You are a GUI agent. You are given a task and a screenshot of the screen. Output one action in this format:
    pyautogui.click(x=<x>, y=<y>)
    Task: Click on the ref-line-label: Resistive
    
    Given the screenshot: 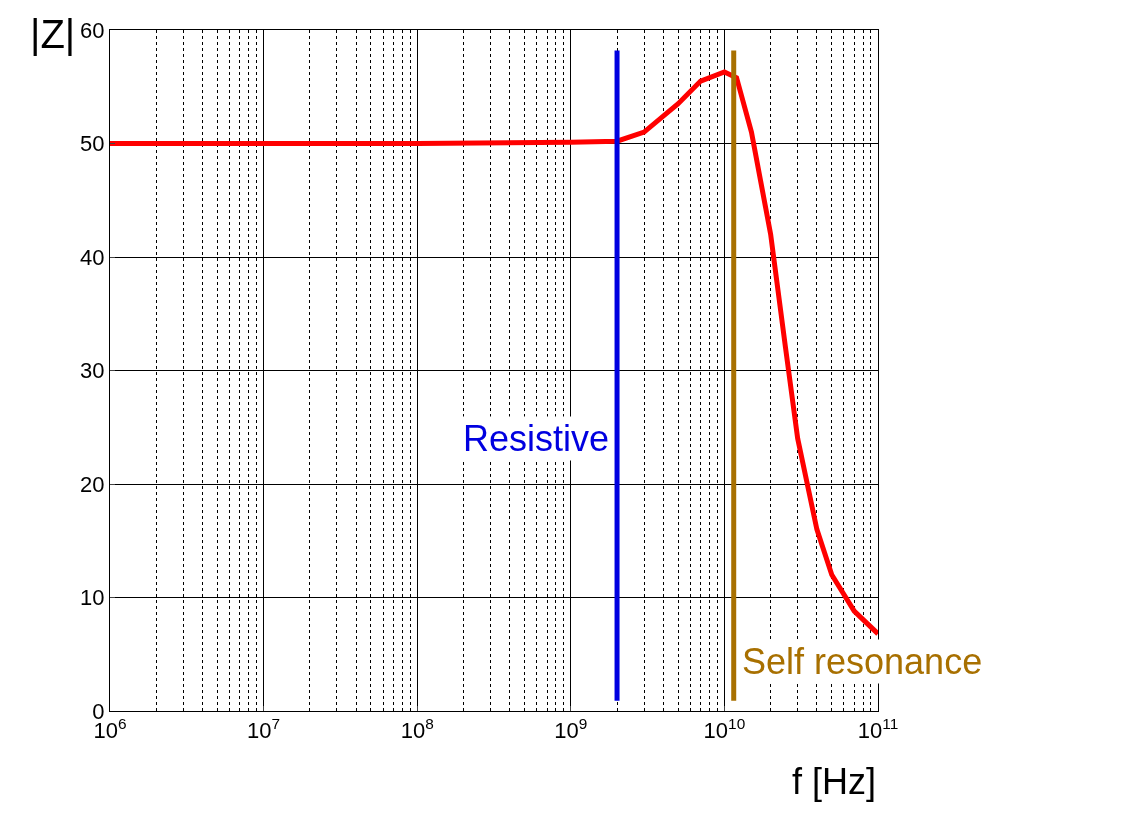 What is the action you would take?
    pyautogui.click(x=536, y=438)
    